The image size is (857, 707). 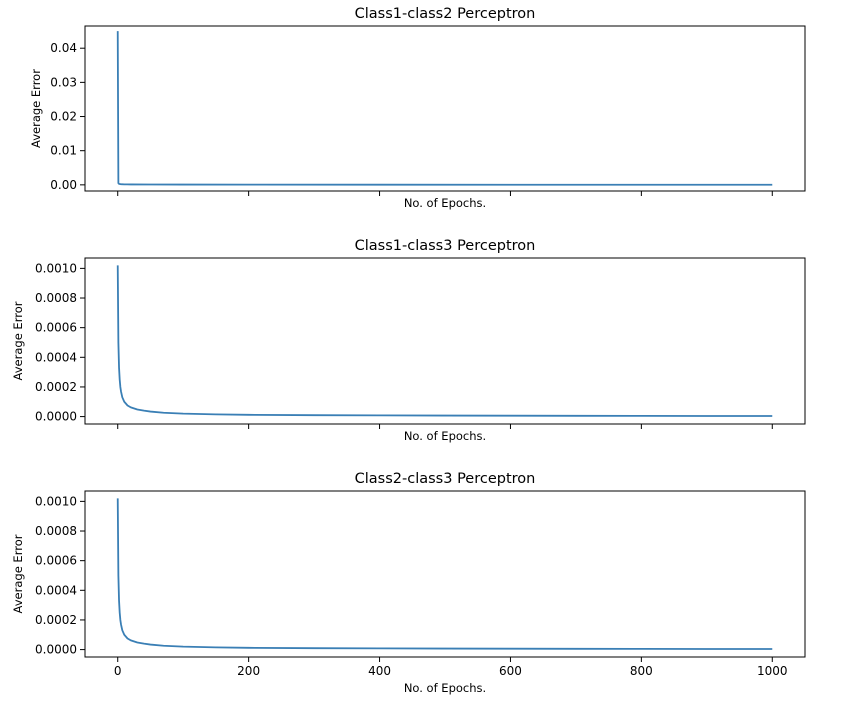 I want to click on chart-title: Class2-class3 Perceptron, so click(x=445, y=479).